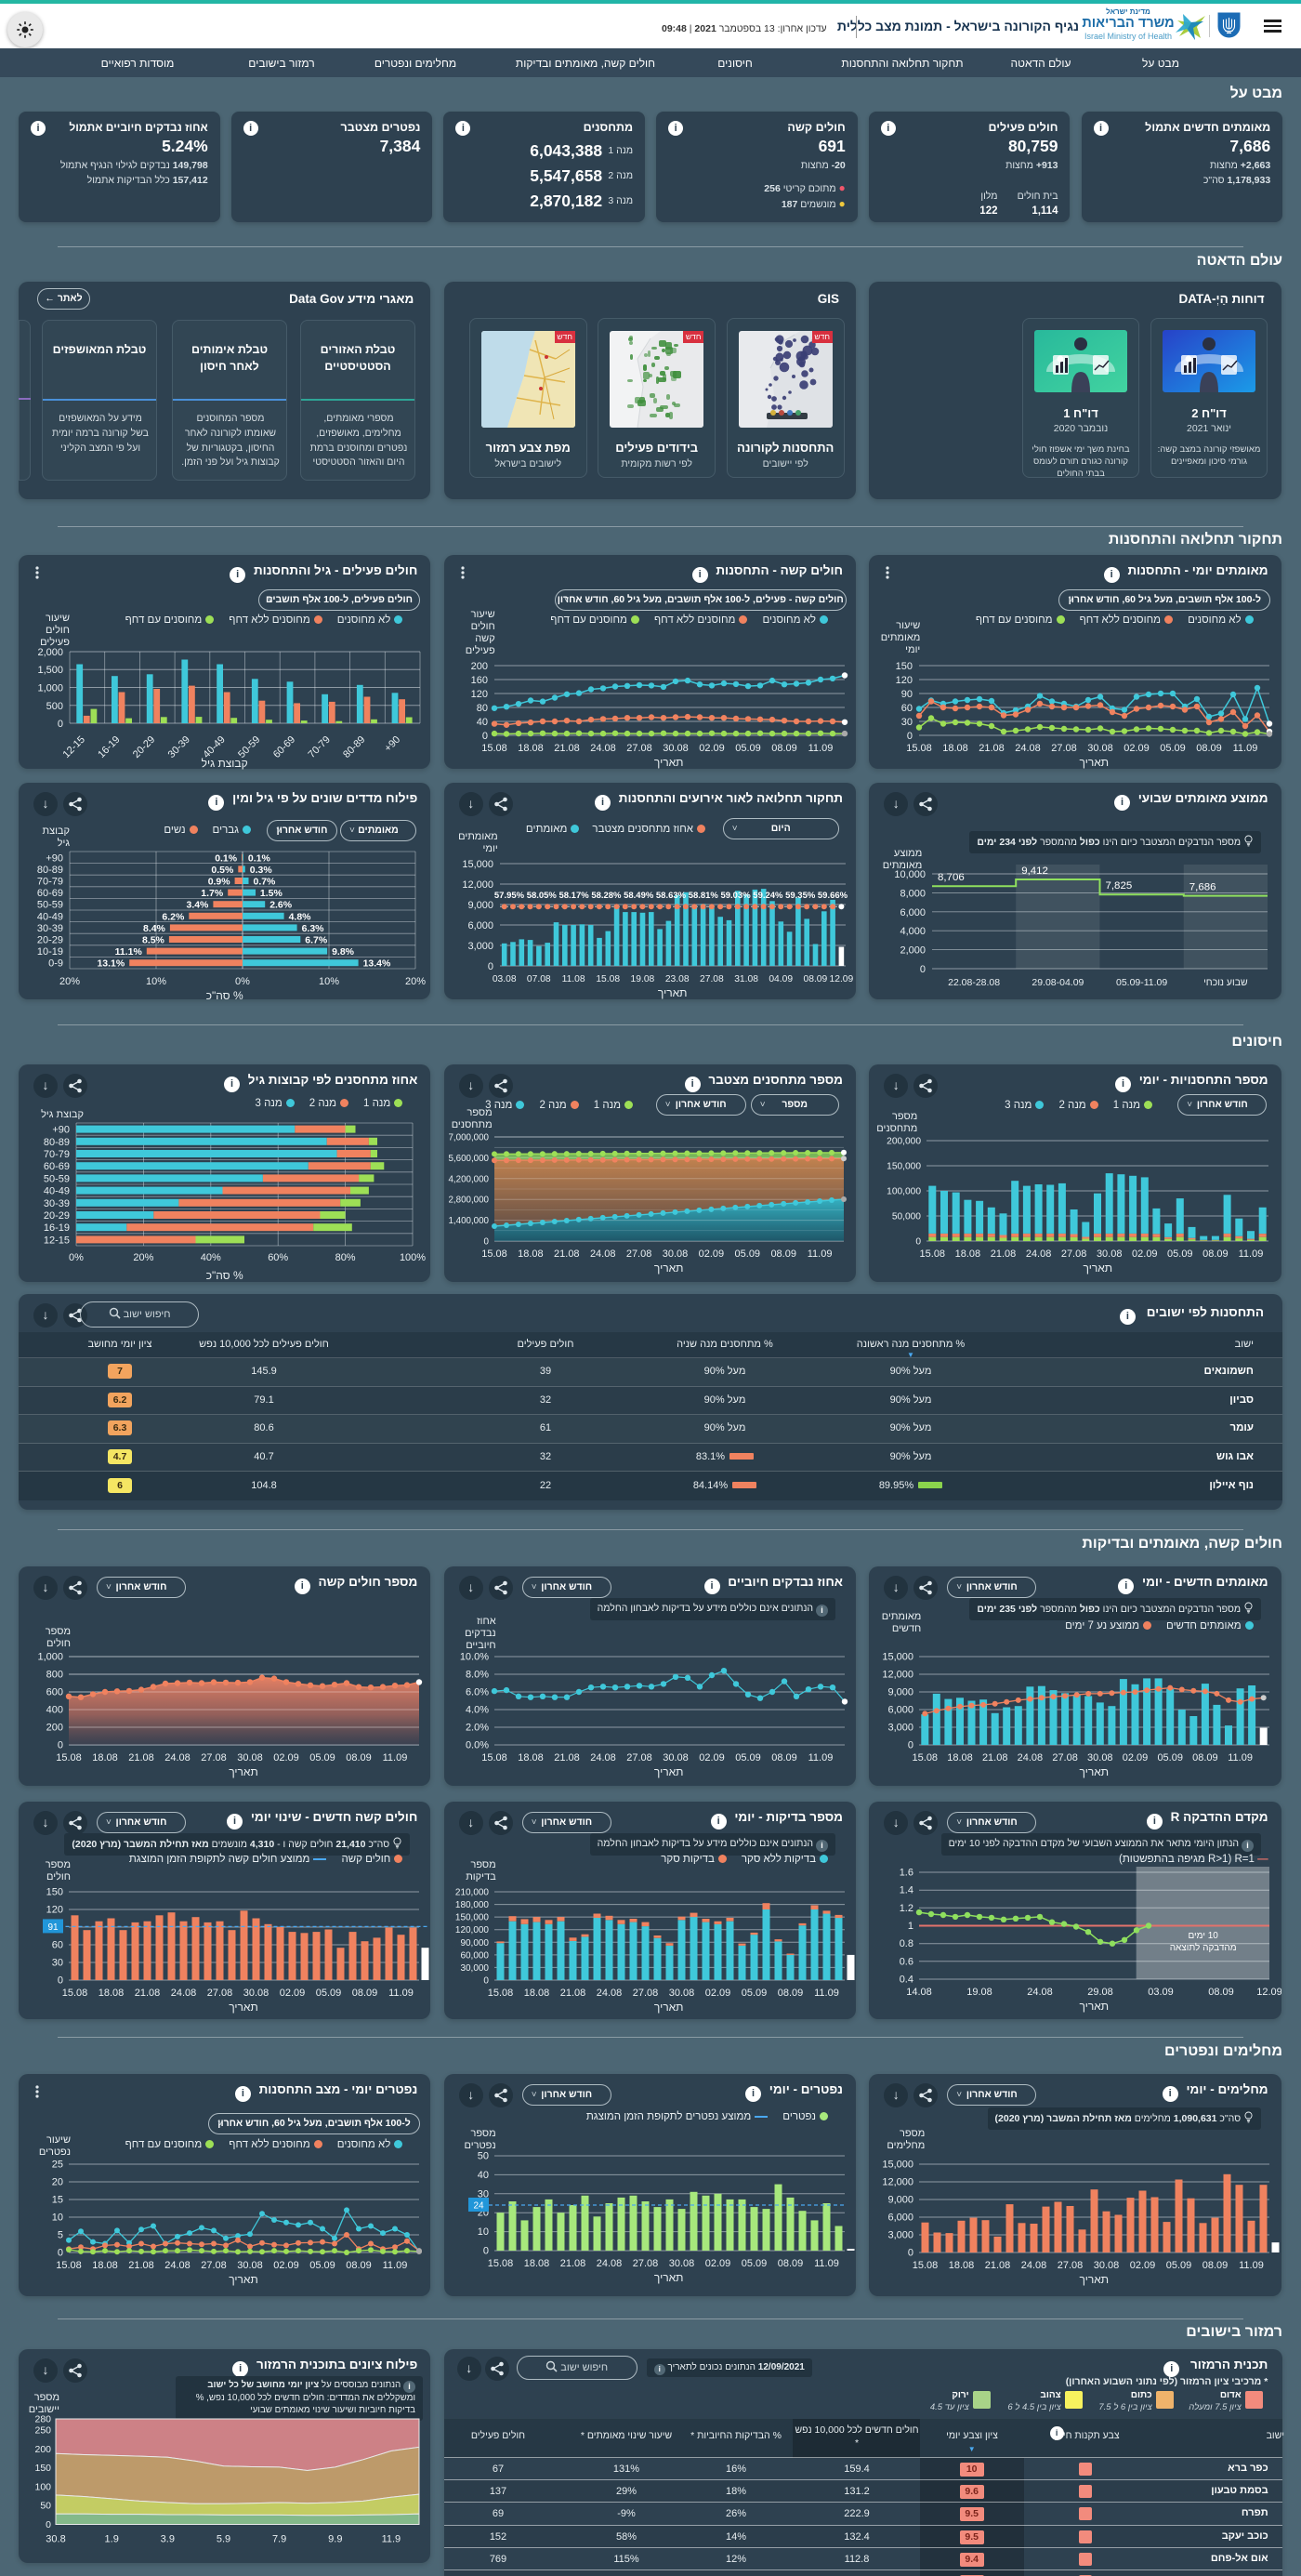 The width and height of the screenshot is (1301, 2576). Describe the element at coordinates (391, 2538) in the screenshot. I see `svg-text: 11.9` at that location.